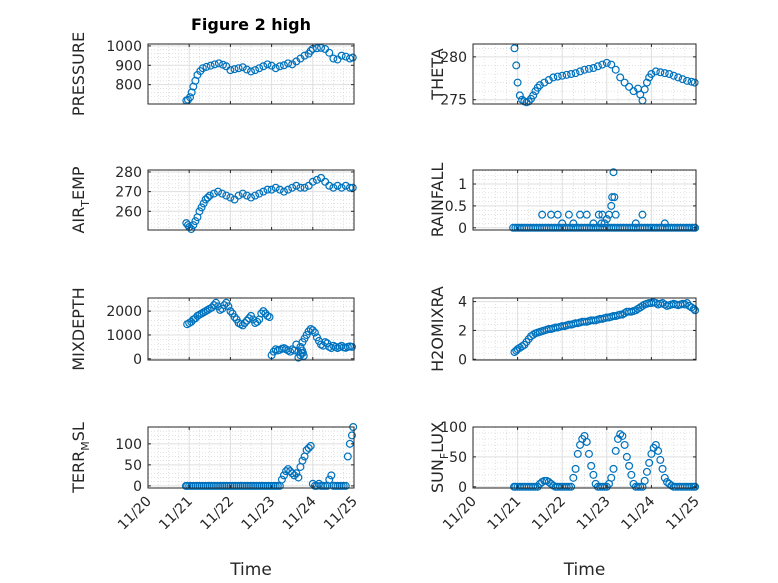 Image resolution: width=778 pixels, height=583 pixels. Describe the element at coordinates (453, 58) in the screenshot. I see `y-tick-label: 280` at that location.